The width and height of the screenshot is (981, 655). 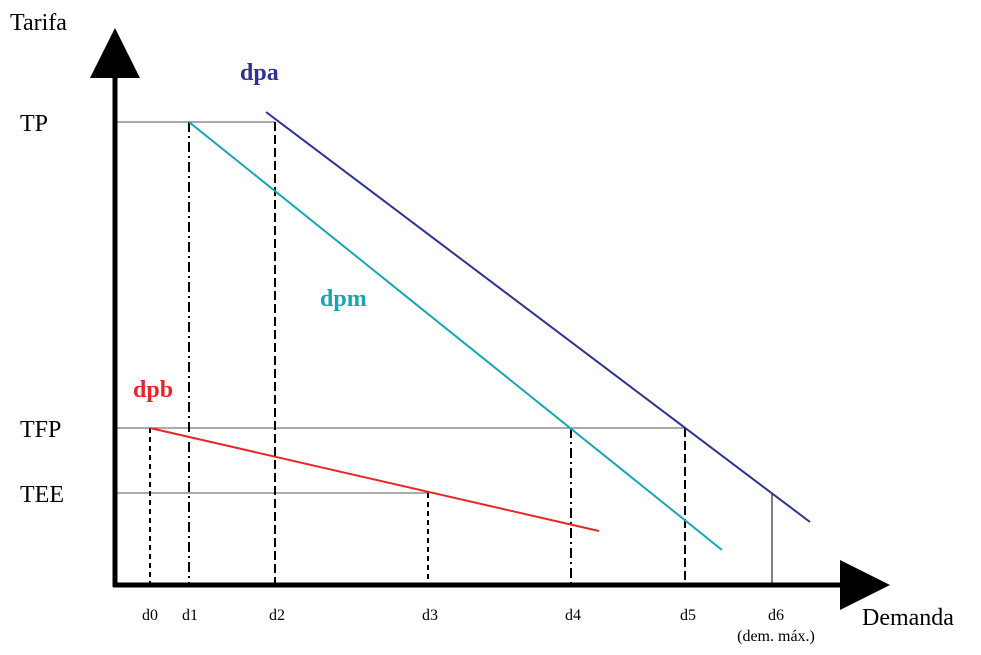 What do you see at coordinates (776, 615) in the screenshot?
I see `demand-label: d6` at bounding box center [776, 615].